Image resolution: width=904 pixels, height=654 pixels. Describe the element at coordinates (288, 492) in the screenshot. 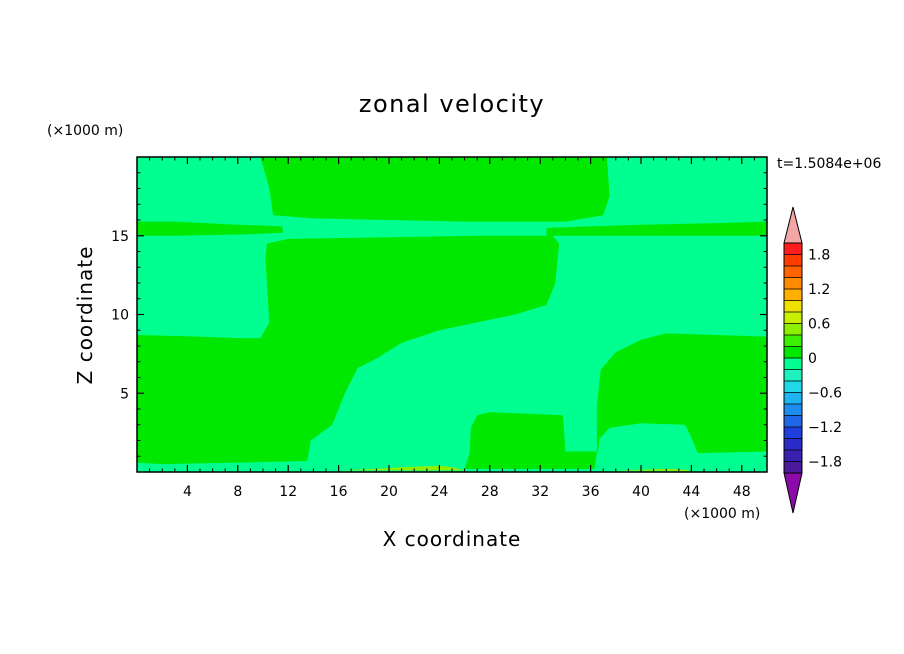

I see `x-tick-label: 12` at that location.